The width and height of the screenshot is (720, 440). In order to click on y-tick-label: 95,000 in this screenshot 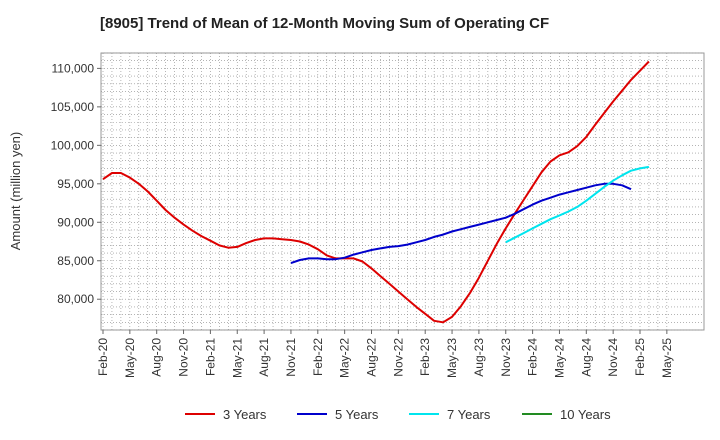, I will do `click(75, 184)`.